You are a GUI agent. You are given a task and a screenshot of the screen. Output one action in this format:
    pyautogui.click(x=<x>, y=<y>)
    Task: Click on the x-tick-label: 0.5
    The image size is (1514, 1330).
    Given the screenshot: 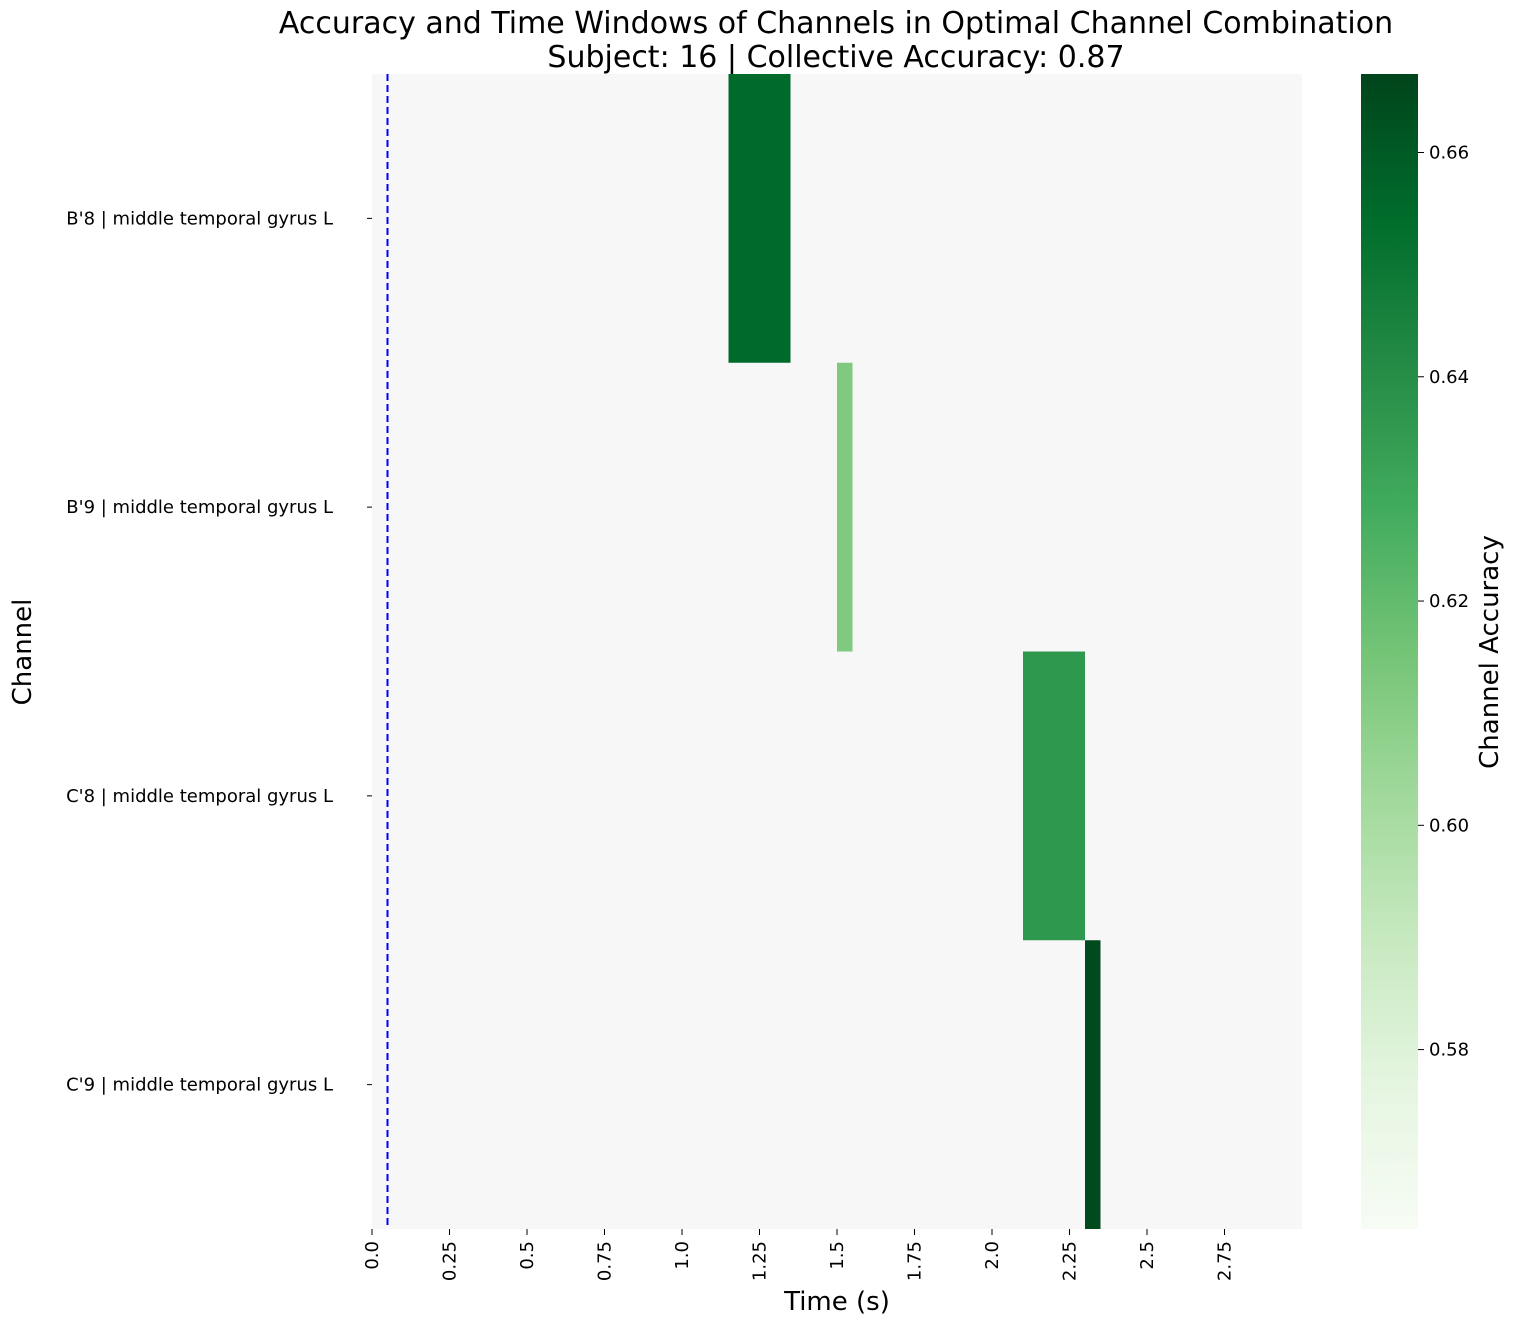 What is the action you would take?
    pyautogui.click(x=527, y=1255)
    